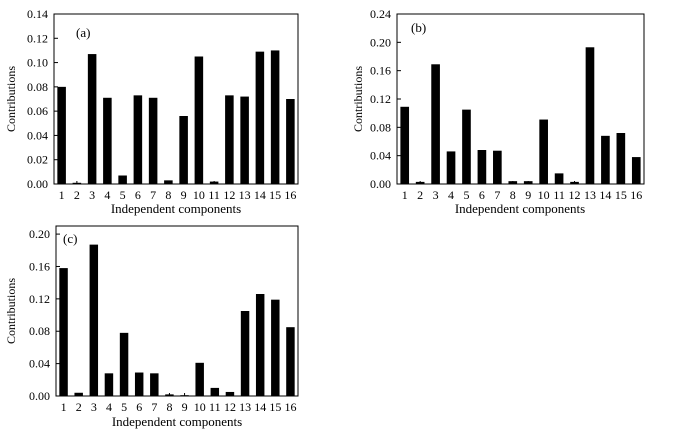 This screenshot has height=433, width=673. Describe the element at coordinates (37, 160) in the screenshot. I see `y-tick-label: 0.02` at that location.